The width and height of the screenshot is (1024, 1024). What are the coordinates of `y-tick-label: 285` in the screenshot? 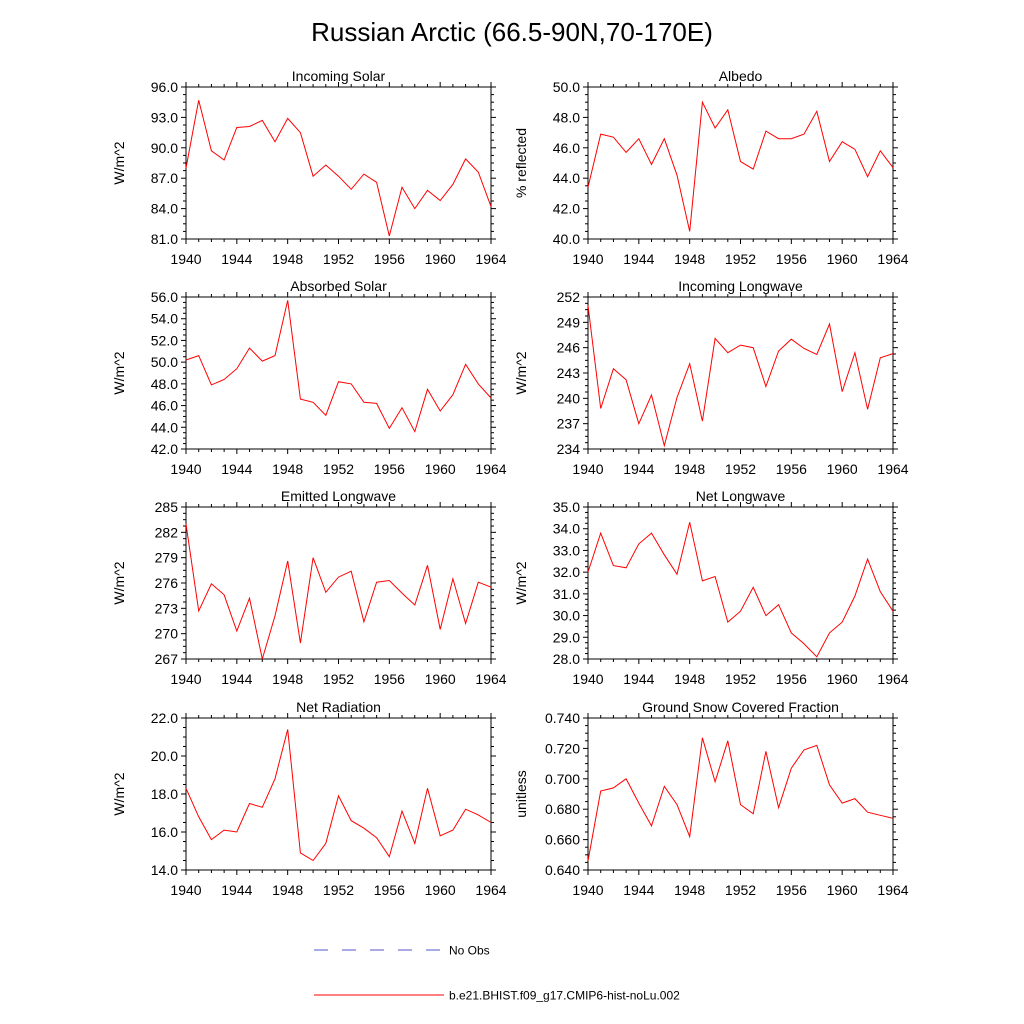 It's located at (167, 507).